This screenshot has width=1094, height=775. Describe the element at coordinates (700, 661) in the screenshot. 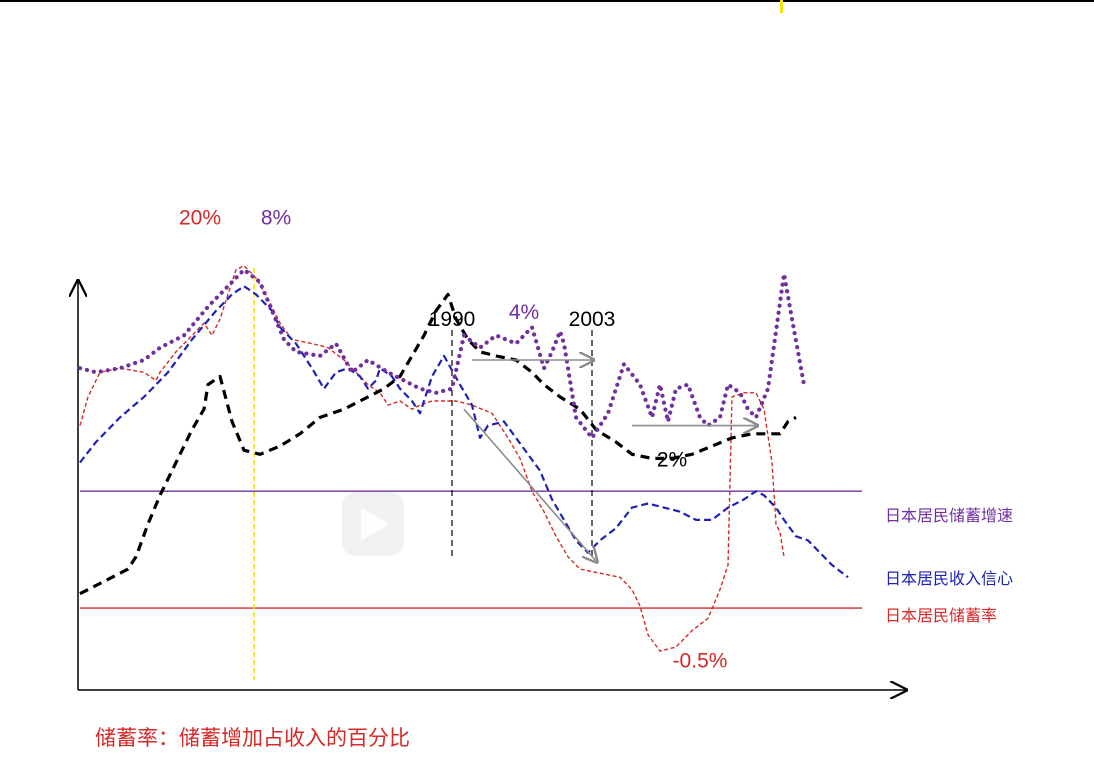

I see `annotation-5: -0.5%` at that location.